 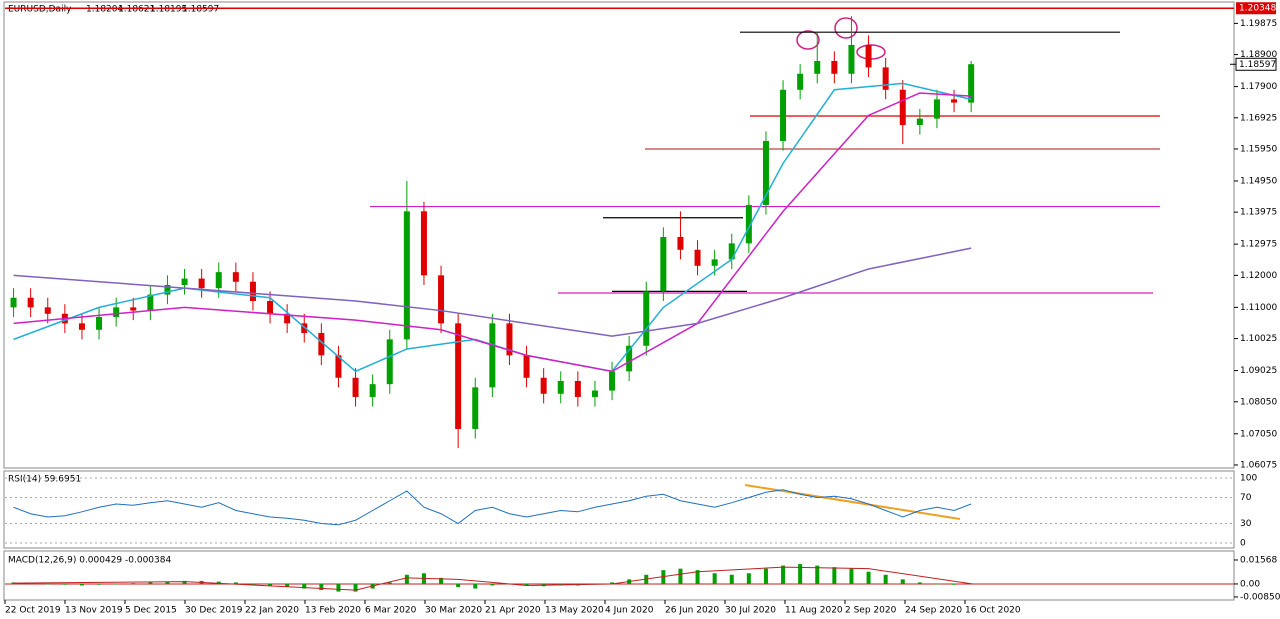 I want to click on y-tick-label: 1.15950, so click(x=1258, y=149).